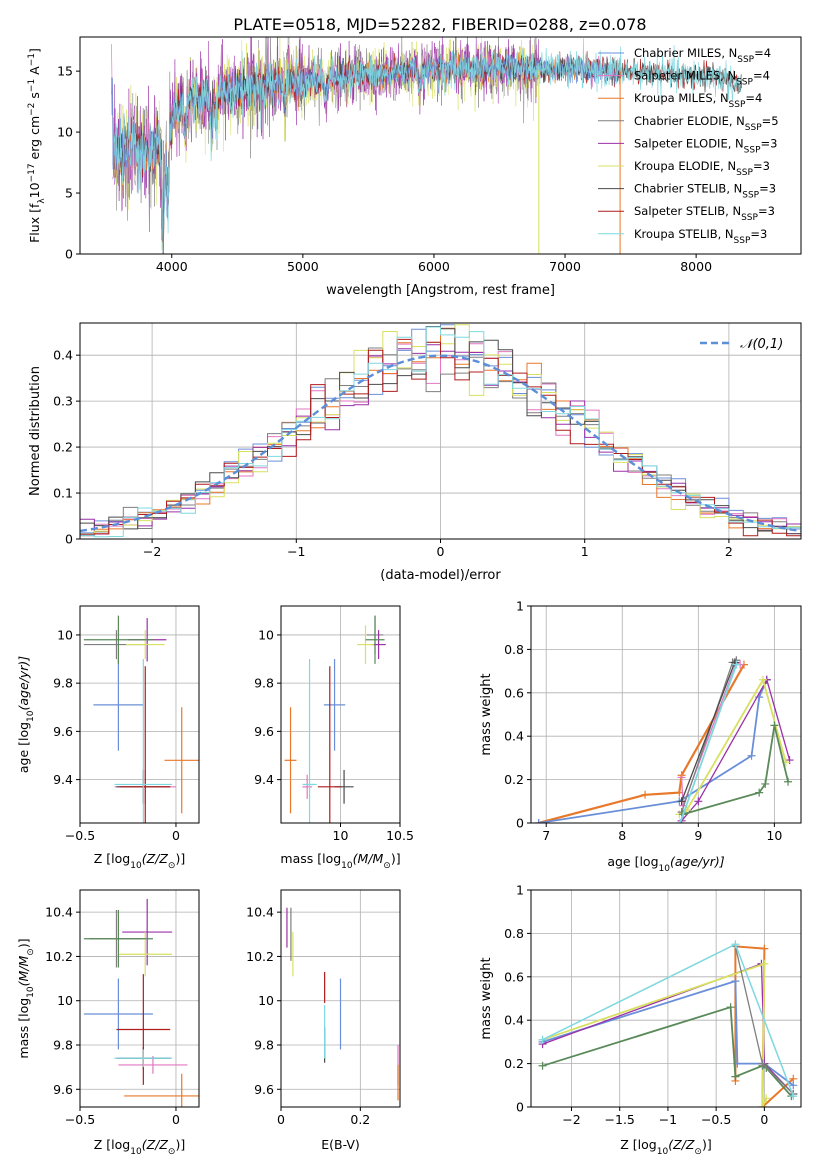  Describe the element at coordinates (622, 835) in the screenshot. I see `x-tick-label: 8` at that location.